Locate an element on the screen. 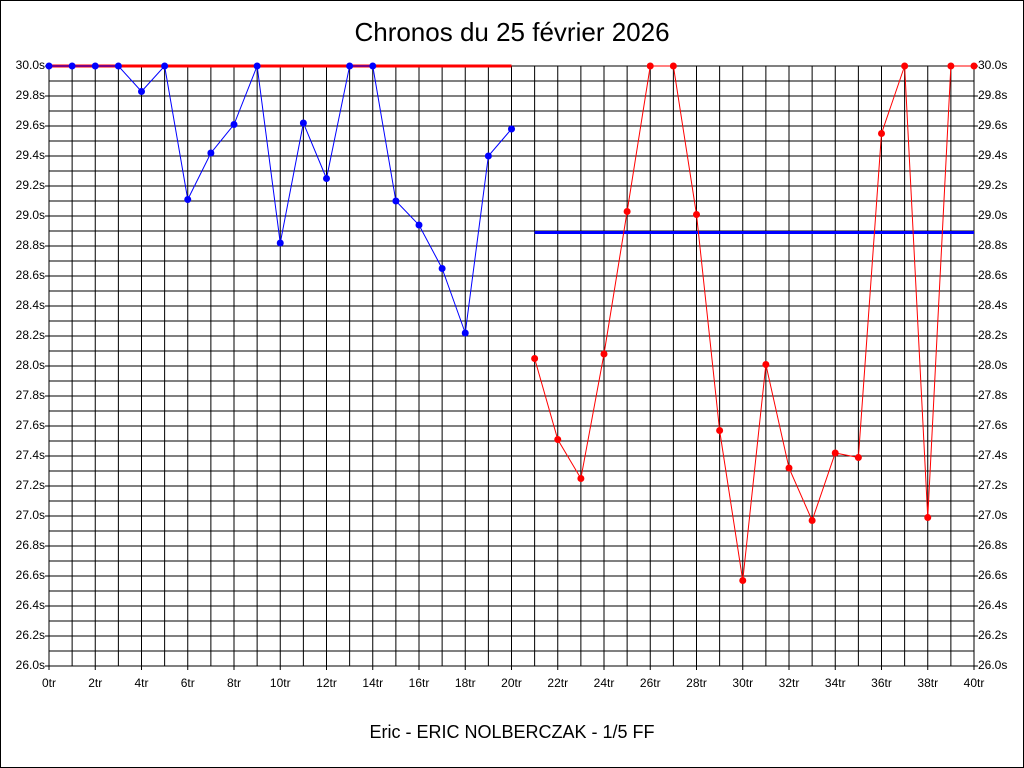 The width and height of the screenshot is (1024, 768). y2-tick-label: 29.4s is located at coordinates (992, 155).